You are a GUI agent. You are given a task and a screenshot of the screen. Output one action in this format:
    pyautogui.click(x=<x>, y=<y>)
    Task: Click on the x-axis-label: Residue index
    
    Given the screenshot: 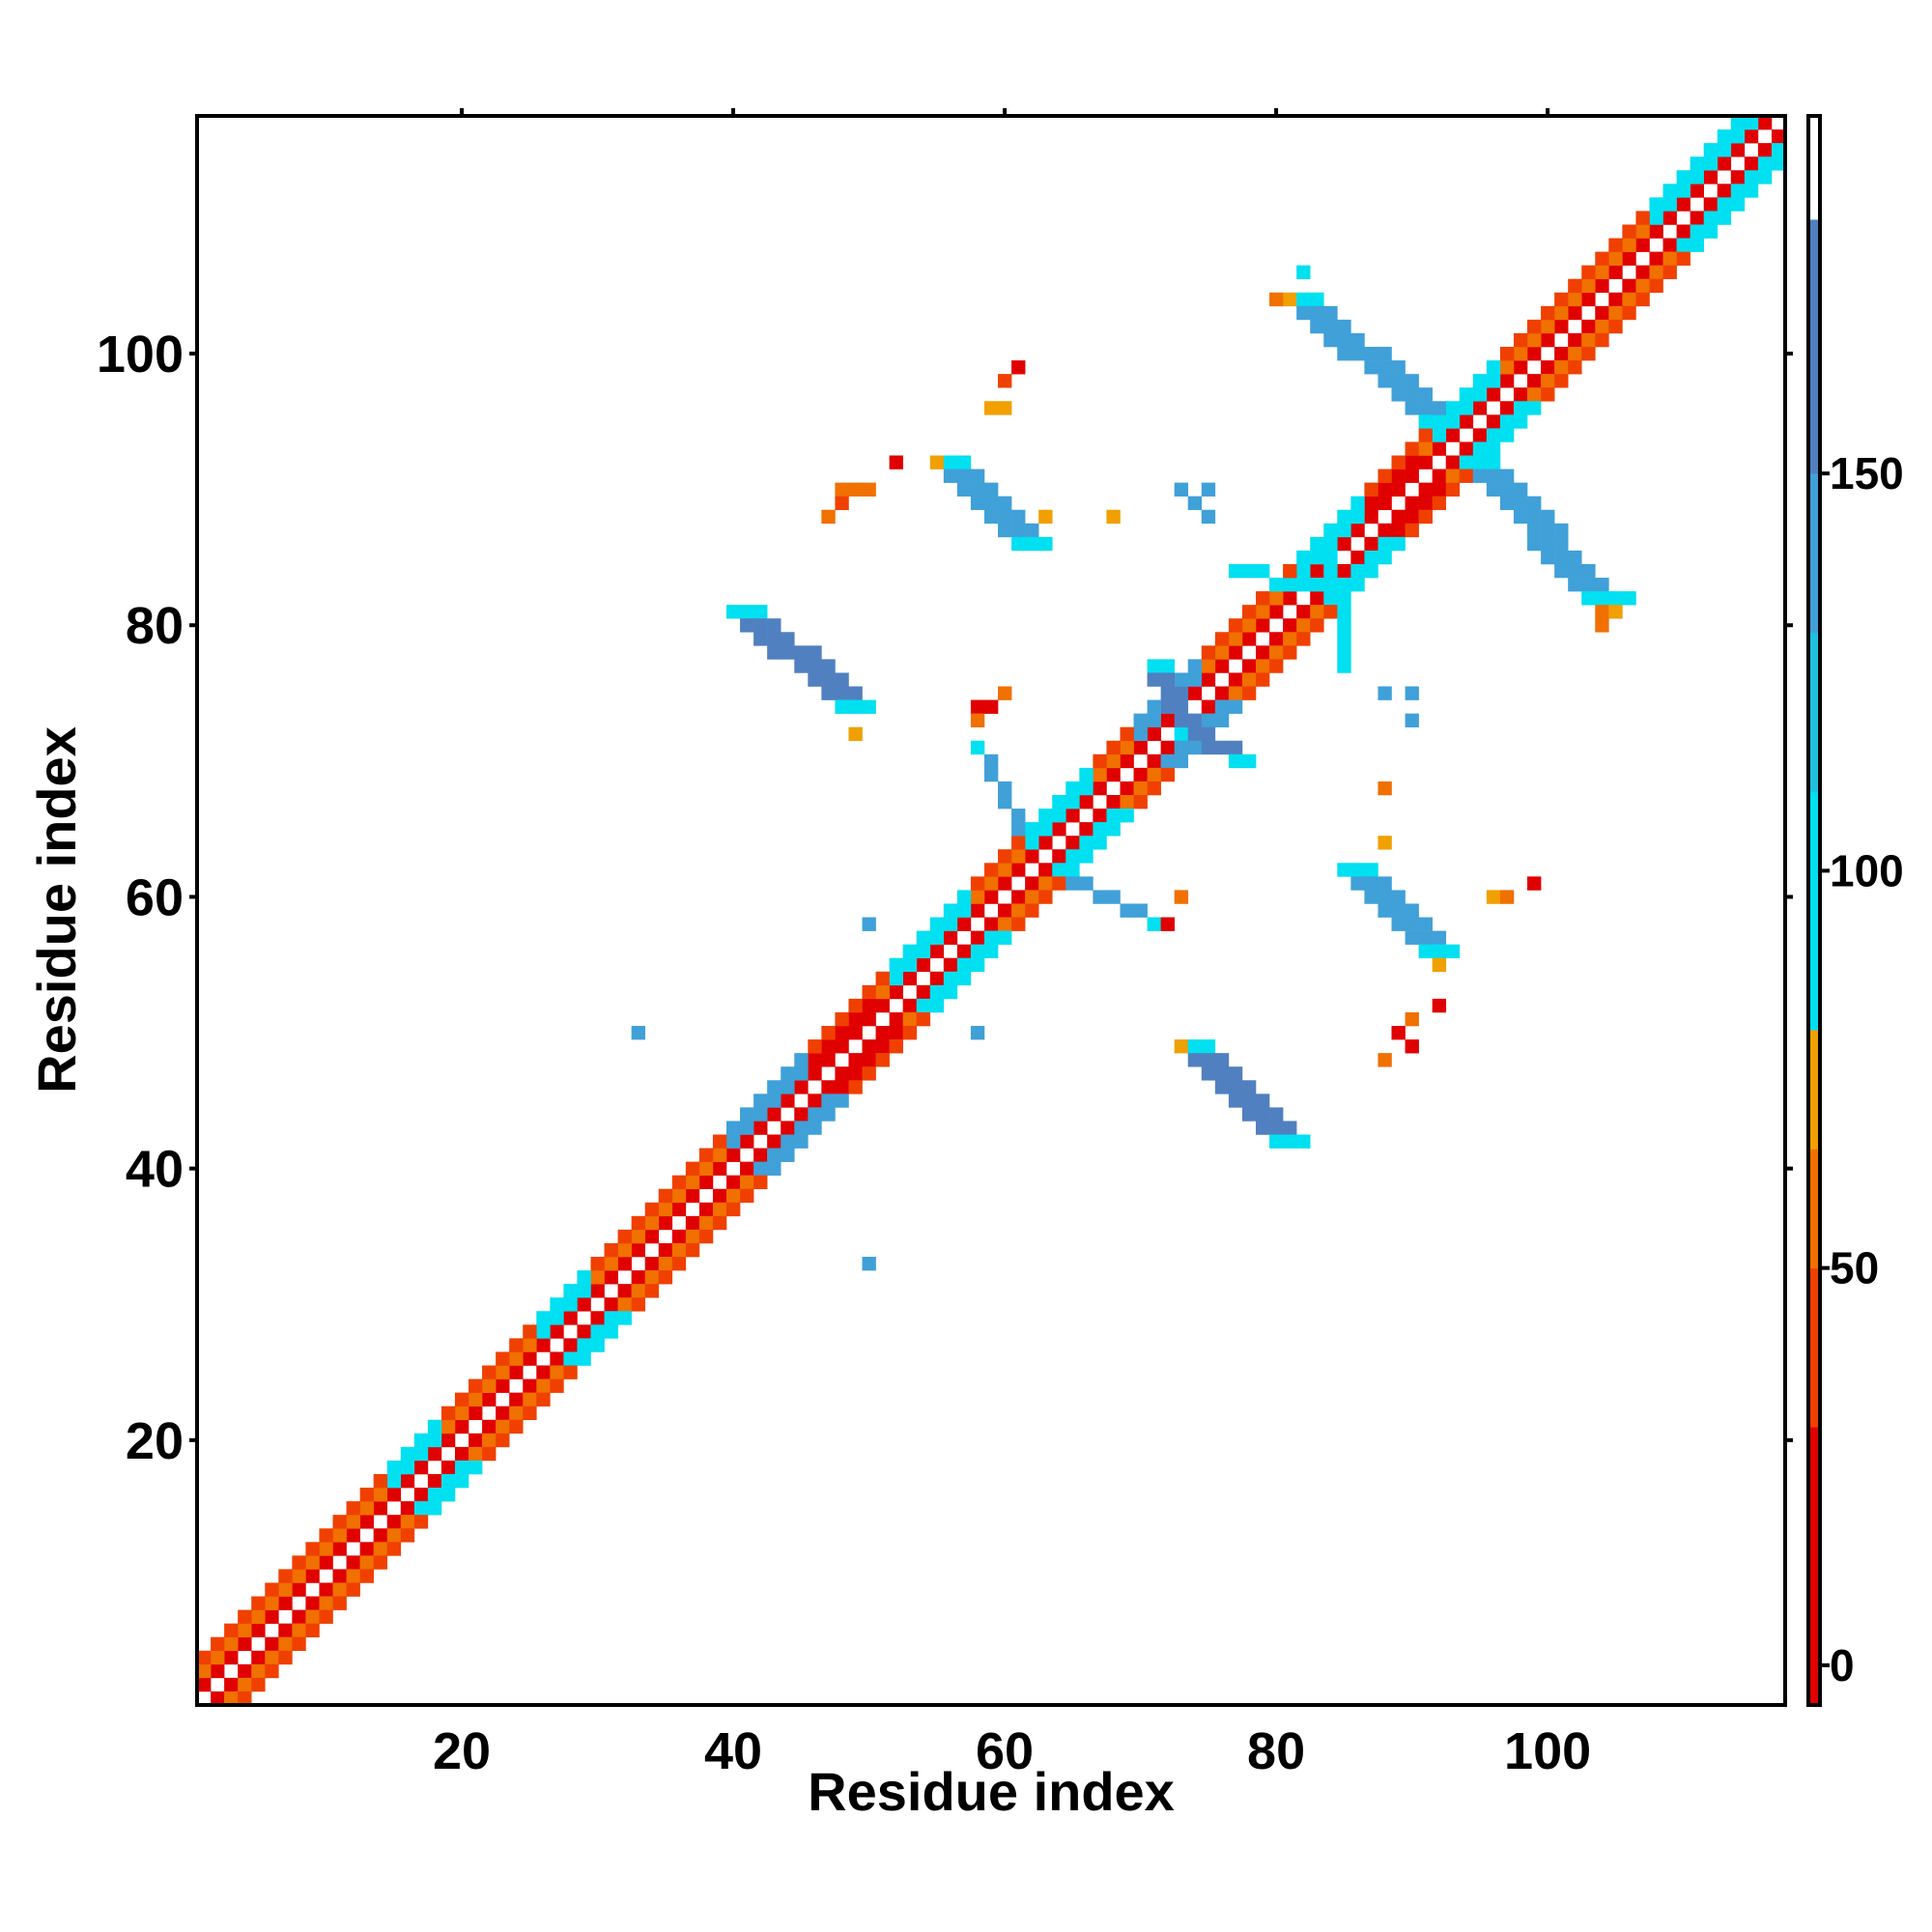 What is the action you would take?
    pyautogui.click(x=992, y=1791)
    